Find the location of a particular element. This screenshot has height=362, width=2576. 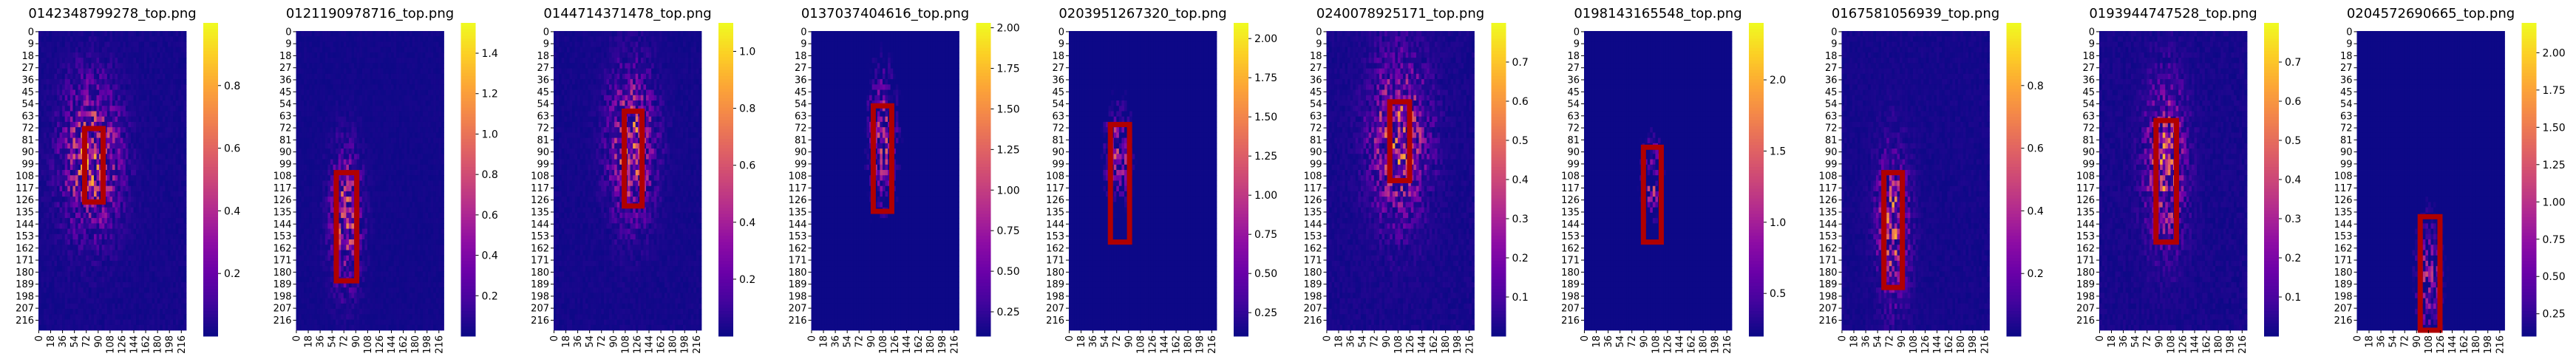

y-tick-label: 144 is located at coordinates (25, 224).